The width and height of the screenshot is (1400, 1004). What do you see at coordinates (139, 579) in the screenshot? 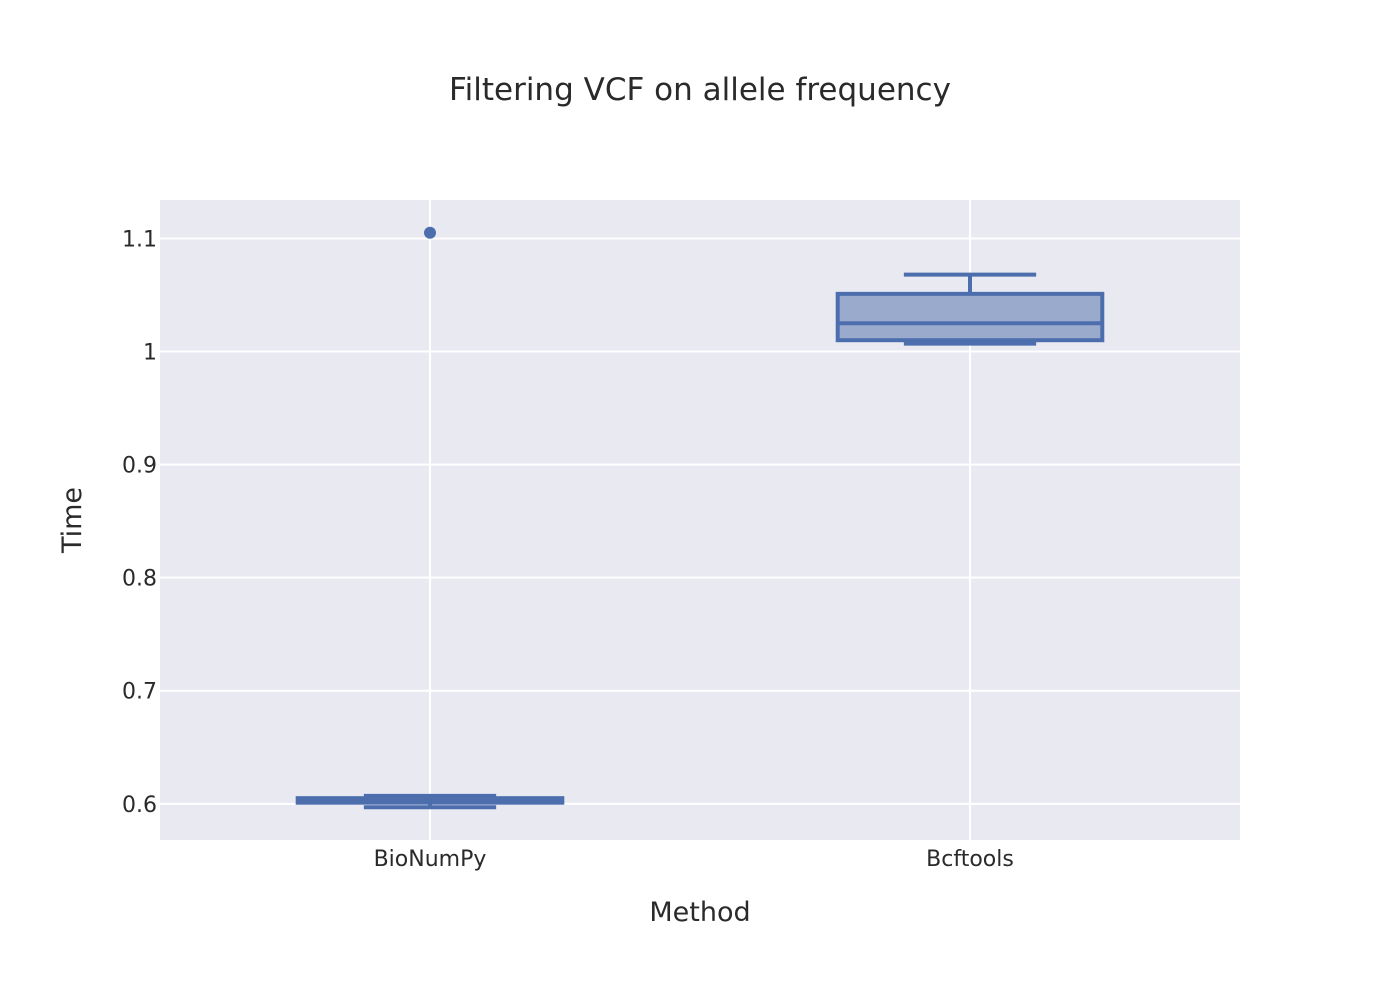
I see `y-tick-label: 0.8` at bounding box center [139, 579].